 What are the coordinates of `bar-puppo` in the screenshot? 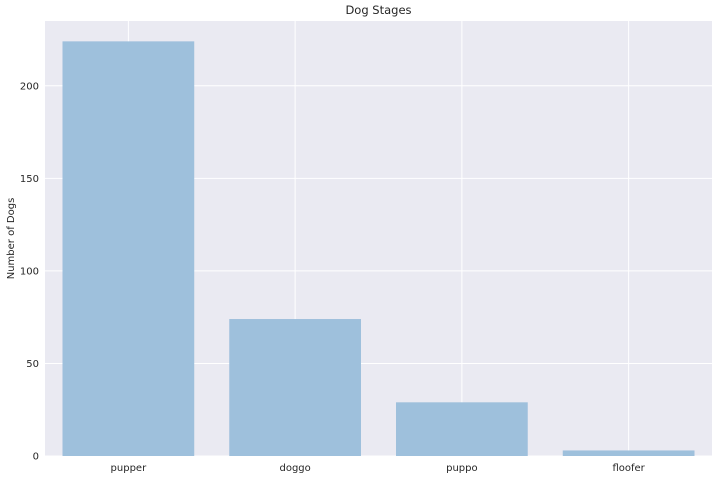 It's located at (462, 429).